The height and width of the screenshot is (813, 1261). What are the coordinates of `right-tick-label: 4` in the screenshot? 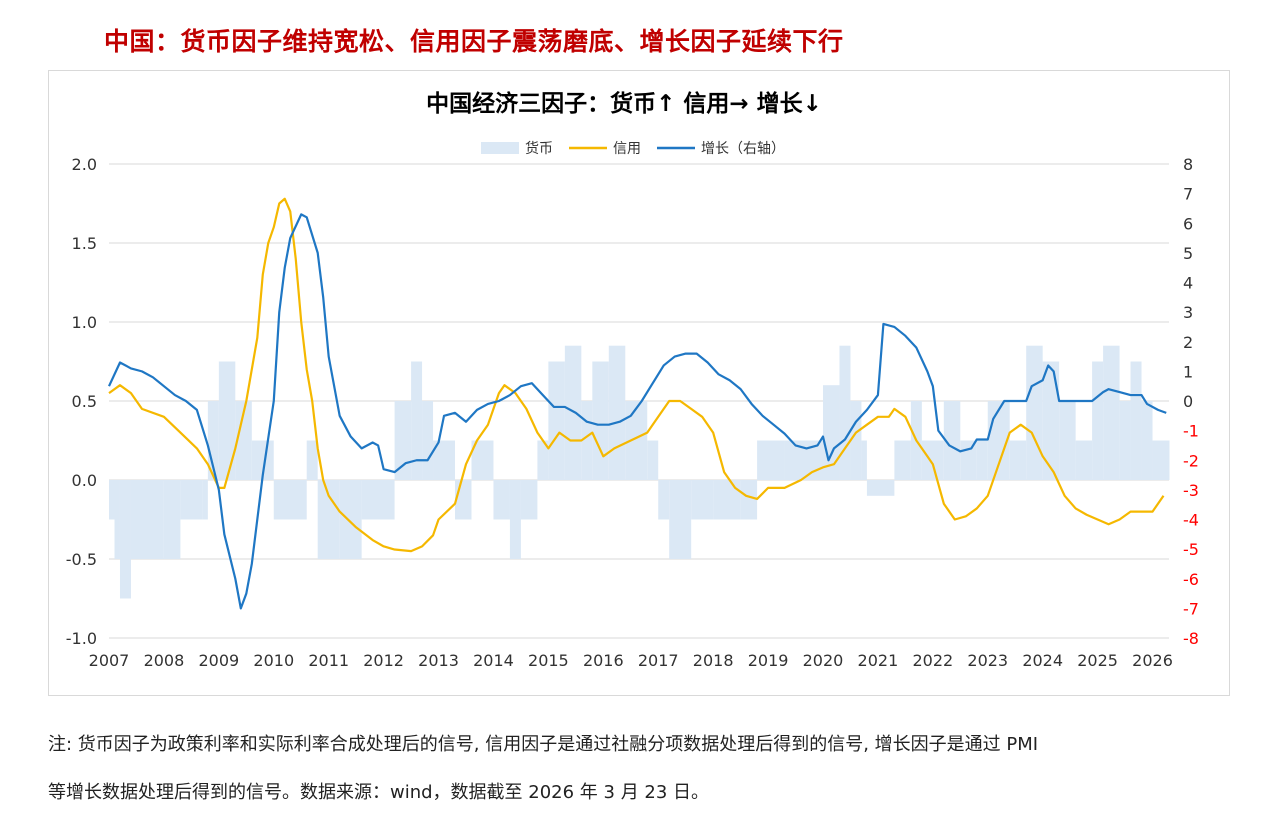 It's located at (1188, 283).